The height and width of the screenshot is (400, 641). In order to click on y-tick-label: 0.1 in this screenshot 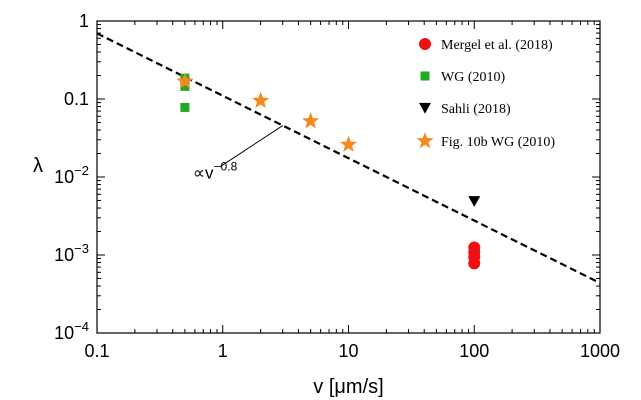, I will do `click(76, 99)`.